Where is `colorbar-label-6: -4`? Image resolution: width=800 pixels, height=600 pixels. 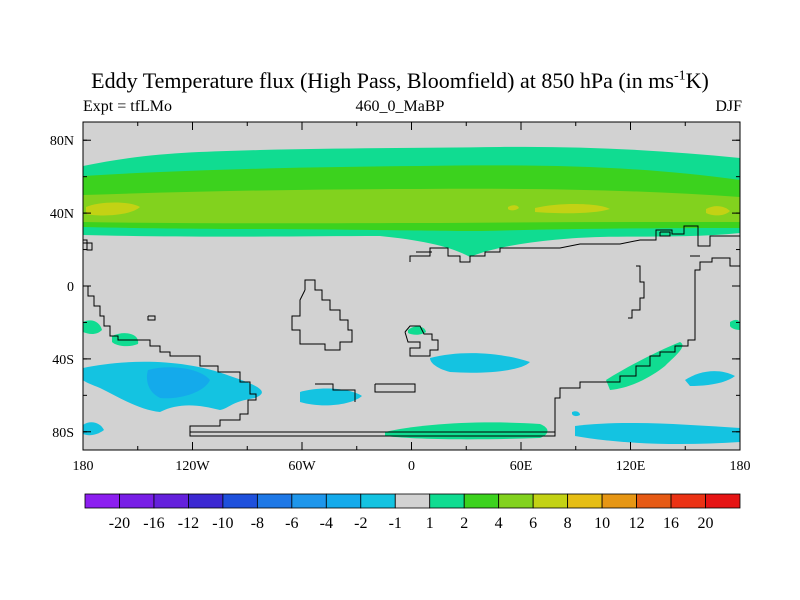 colorbar-label-6: -4 is located at coordinates (326, 523).